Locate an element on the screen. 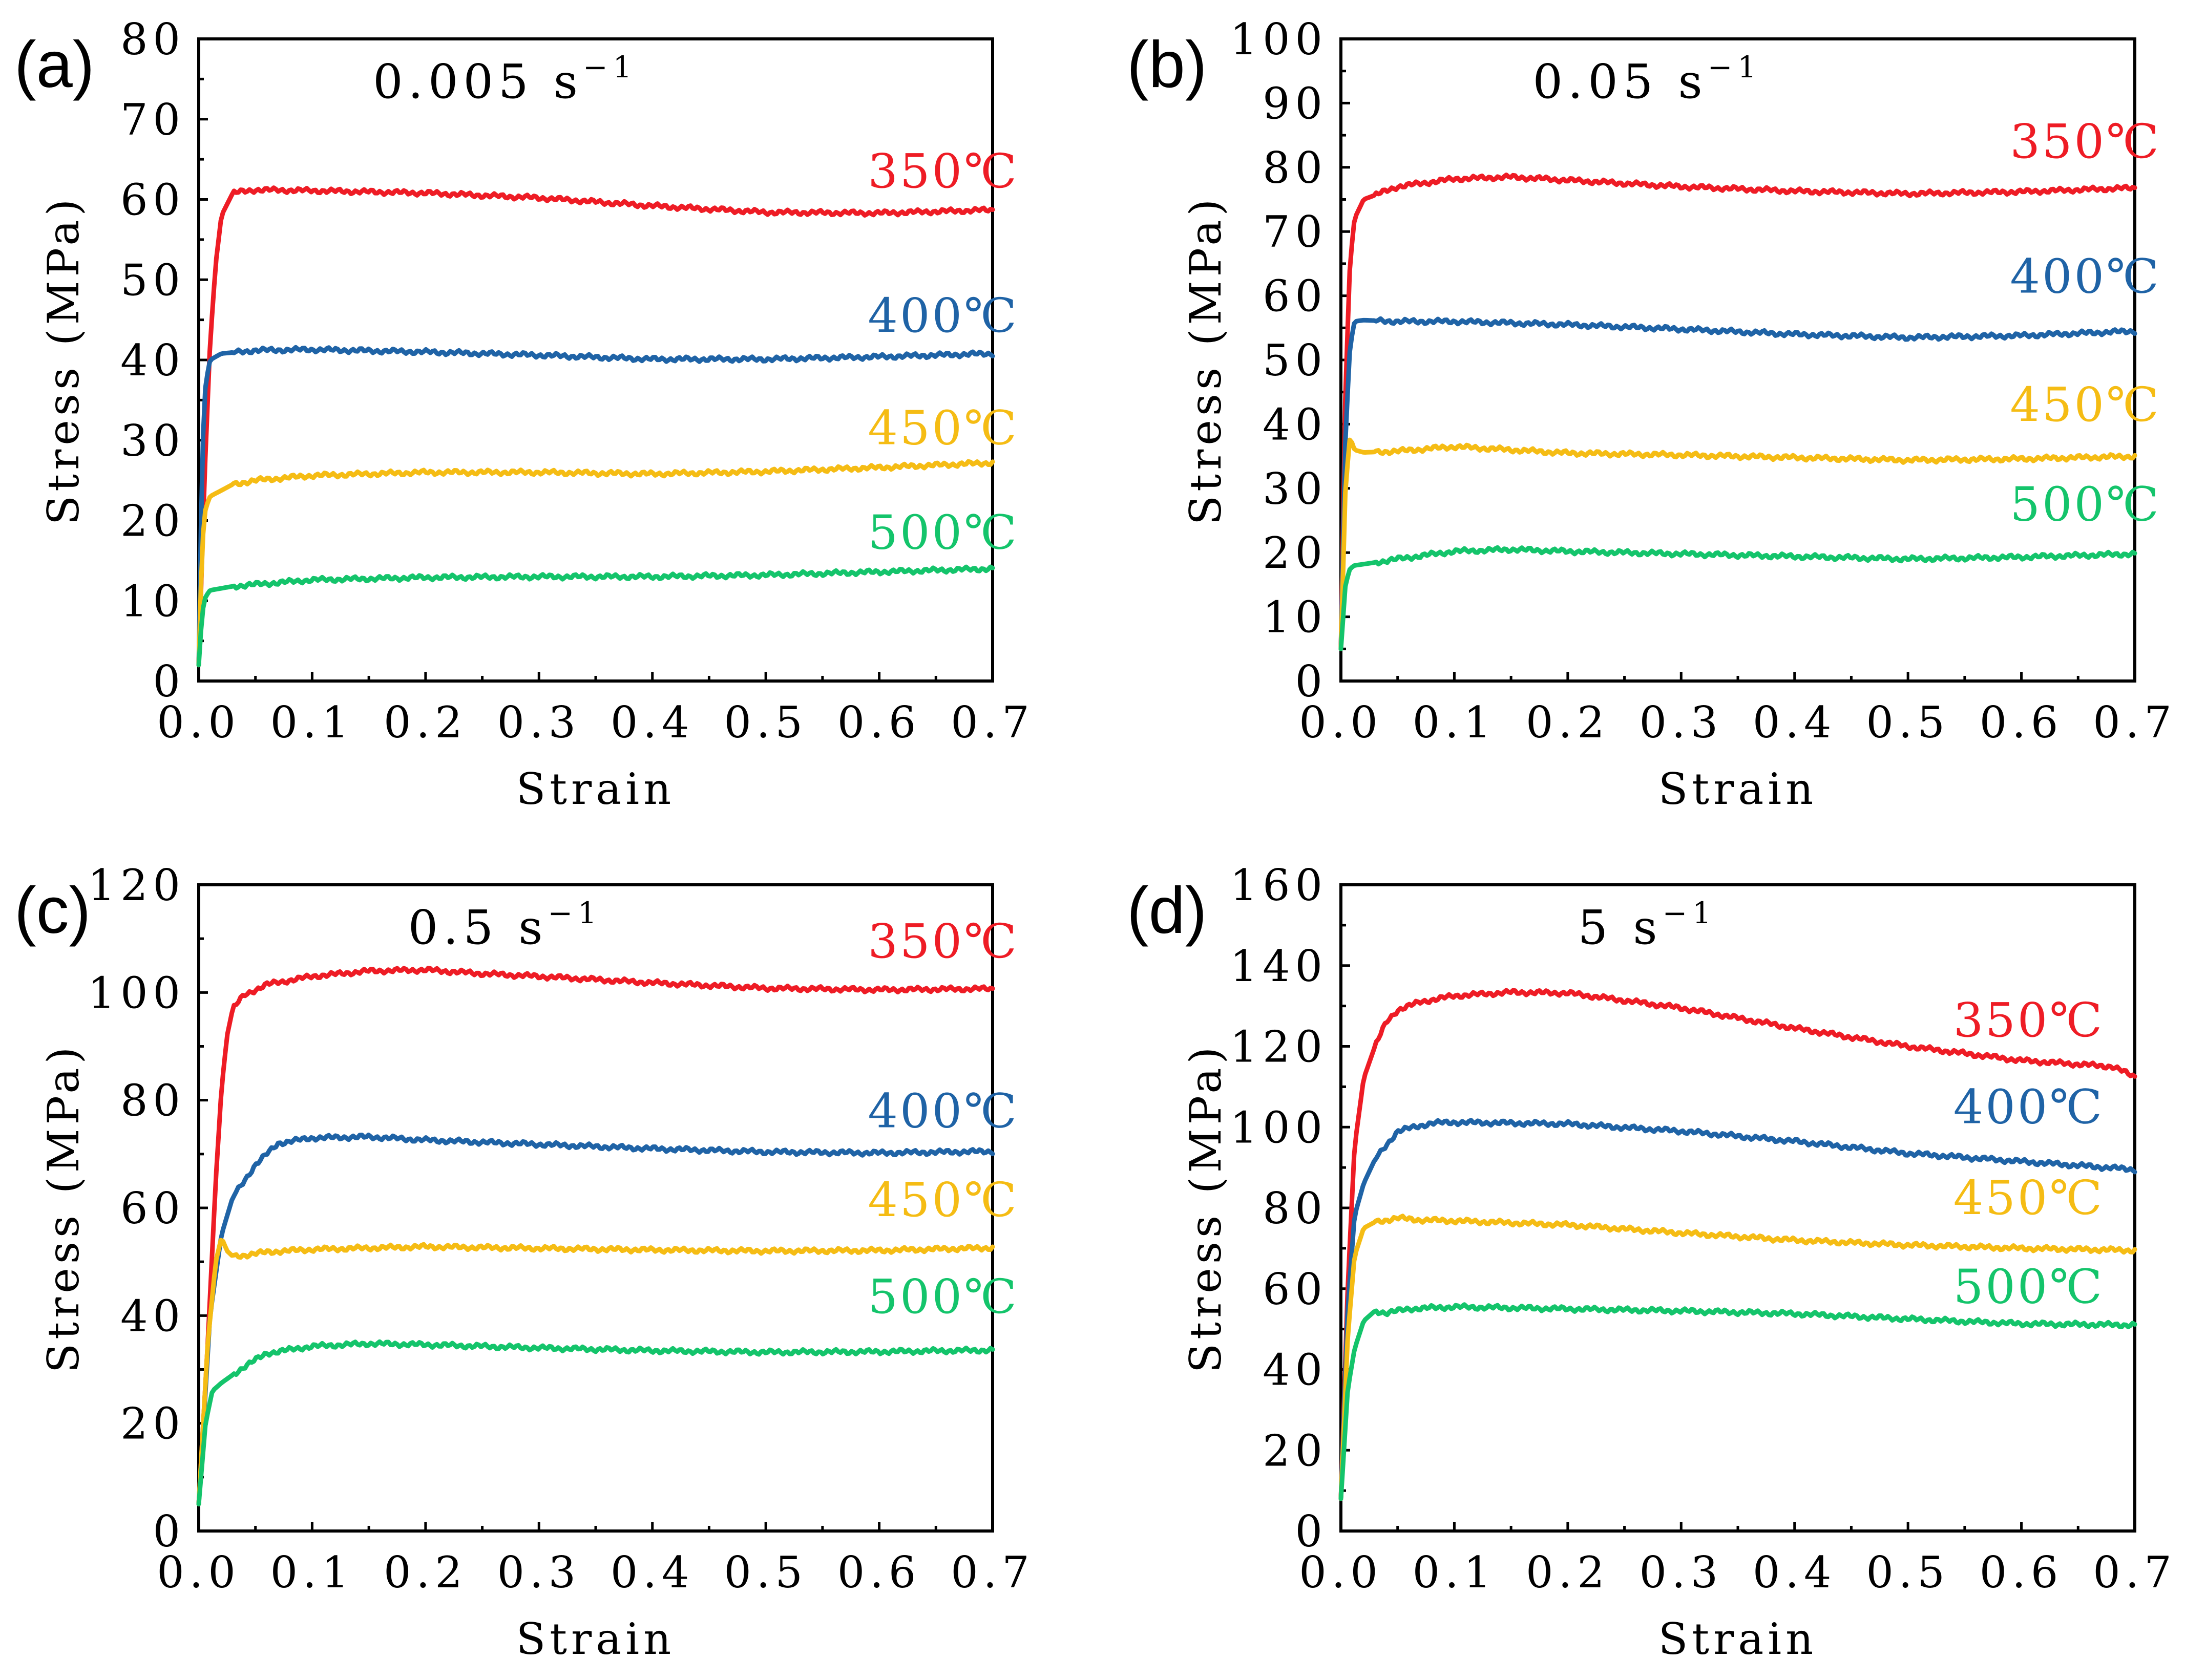 The height and width of the screenshot is (1680, 2185). strain-rate-label: 0.005 s−1 is located at coordinates (505, 79).